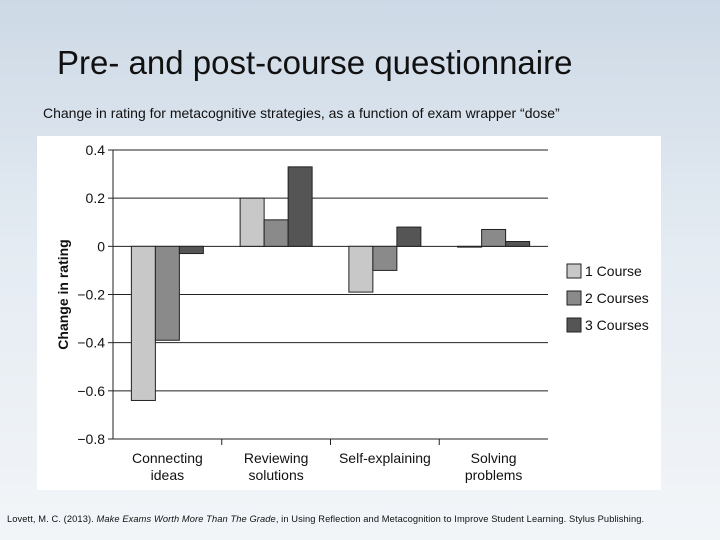  What do you see at coordinates (167, 475) in the screenshot?
I see `x-tick-label: ideas` at bounding box center [167, 475].